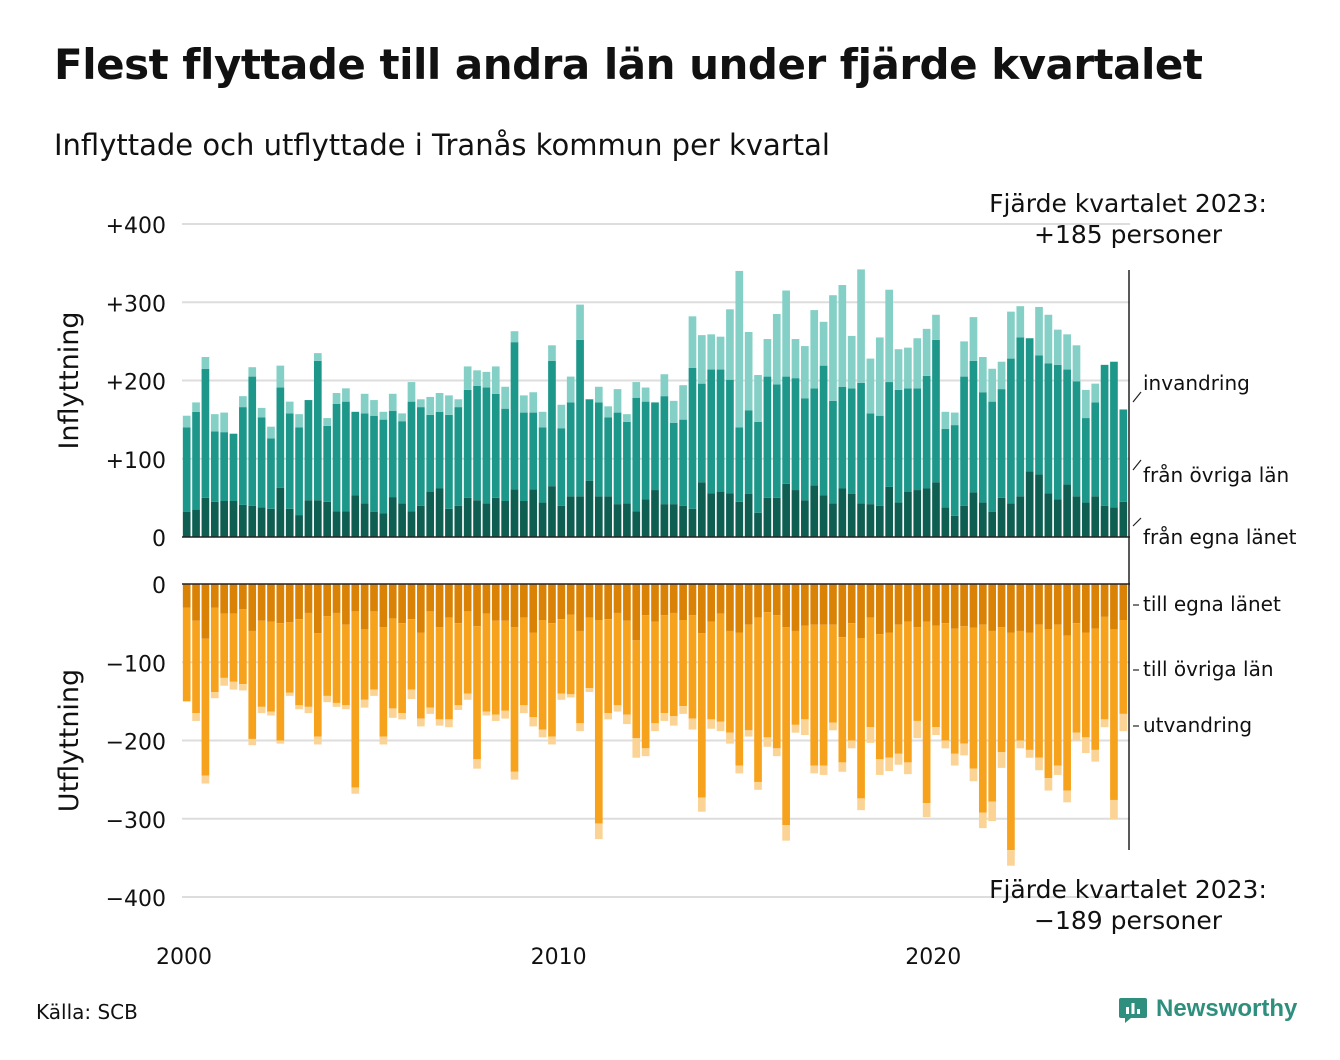 This screenshot has width=1340, height=1060. What do you see at coordinates (1137, 522) in the screenshot?
I see `legend-leader` at bounding box center [1137, 522].